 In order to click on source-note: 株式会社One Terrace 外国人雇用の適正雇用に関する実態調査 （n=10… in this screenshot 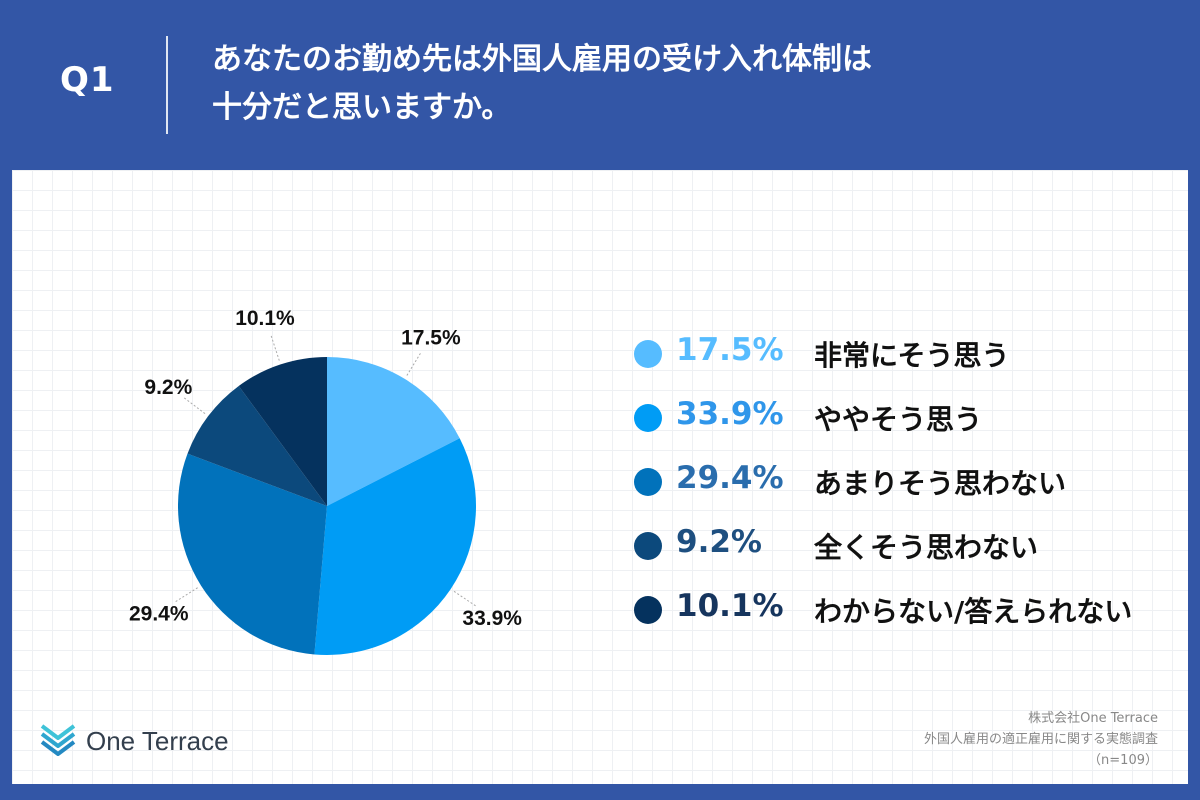, I will do `click(1041, 739)`.